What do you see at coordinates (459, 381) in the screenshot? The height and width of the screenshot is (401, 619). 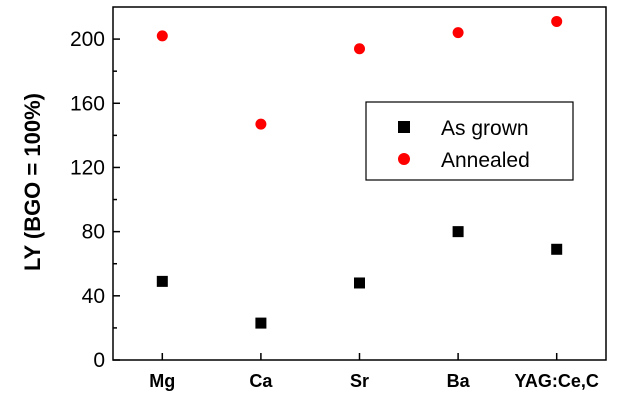 I see `x-tick-label: Ba` at bounding box center [459, 381].